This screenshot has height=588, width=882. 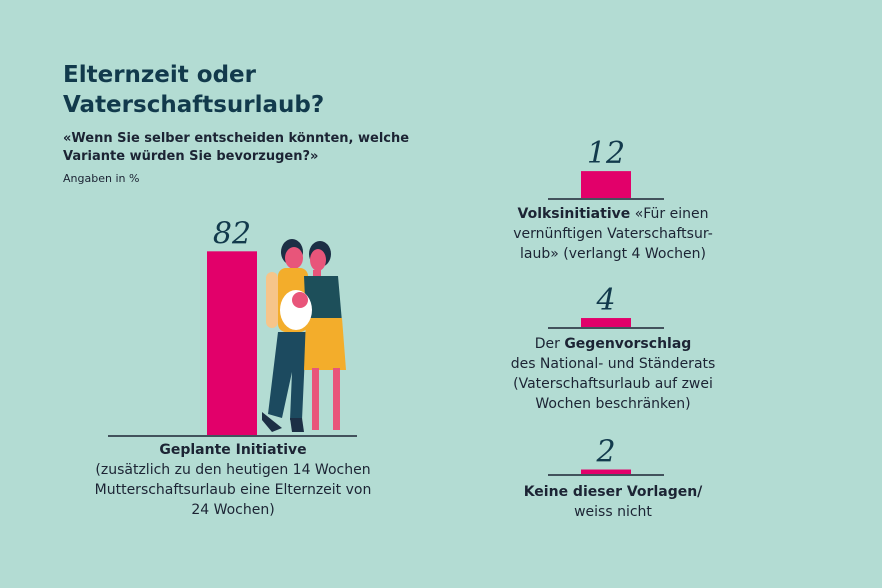 What do you see at coordinates (323, 299) in the screenshot?
I see `mother-top` at bounding box center [323, 299].